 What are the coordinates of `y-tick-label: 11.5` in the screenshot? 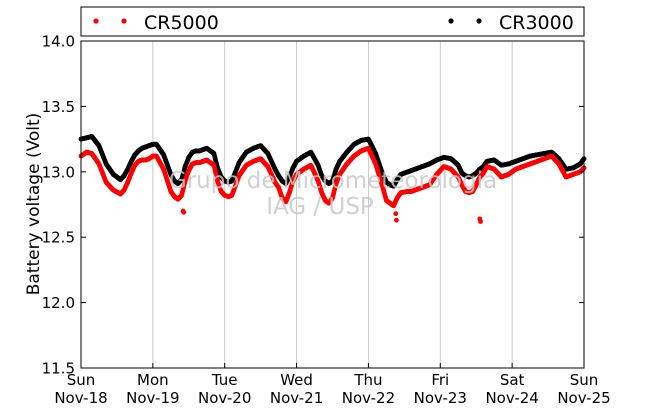 It's located at (58, 369).